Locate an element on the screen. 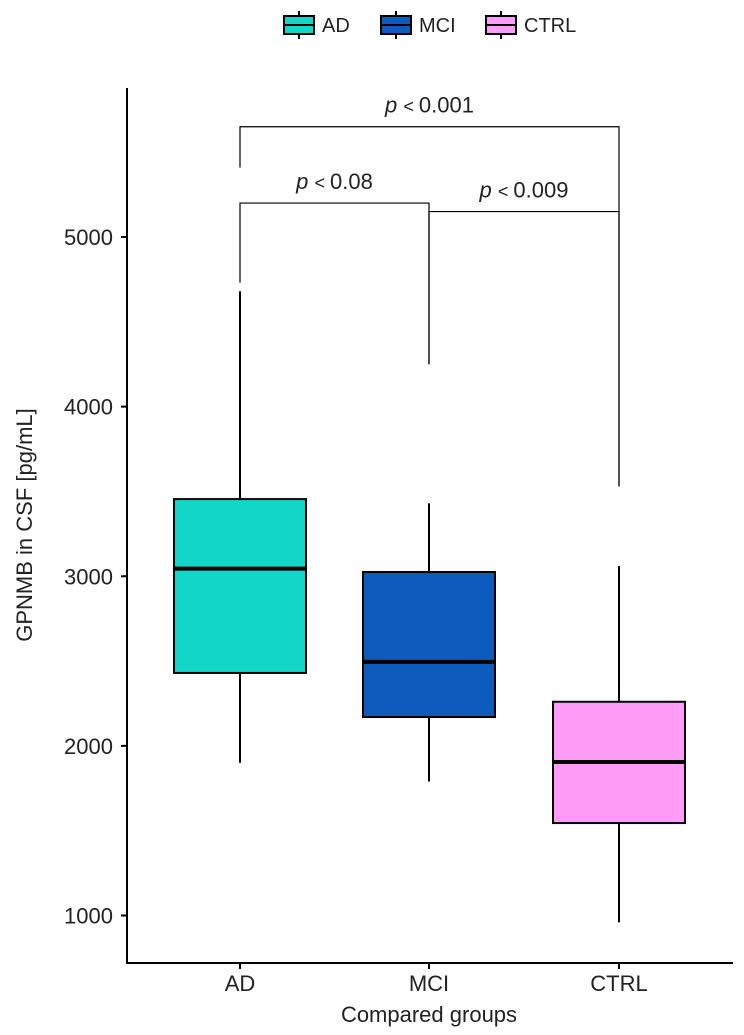  bracket-mci-ctrl: p < 0.009 is located at coordinates (524, 332).